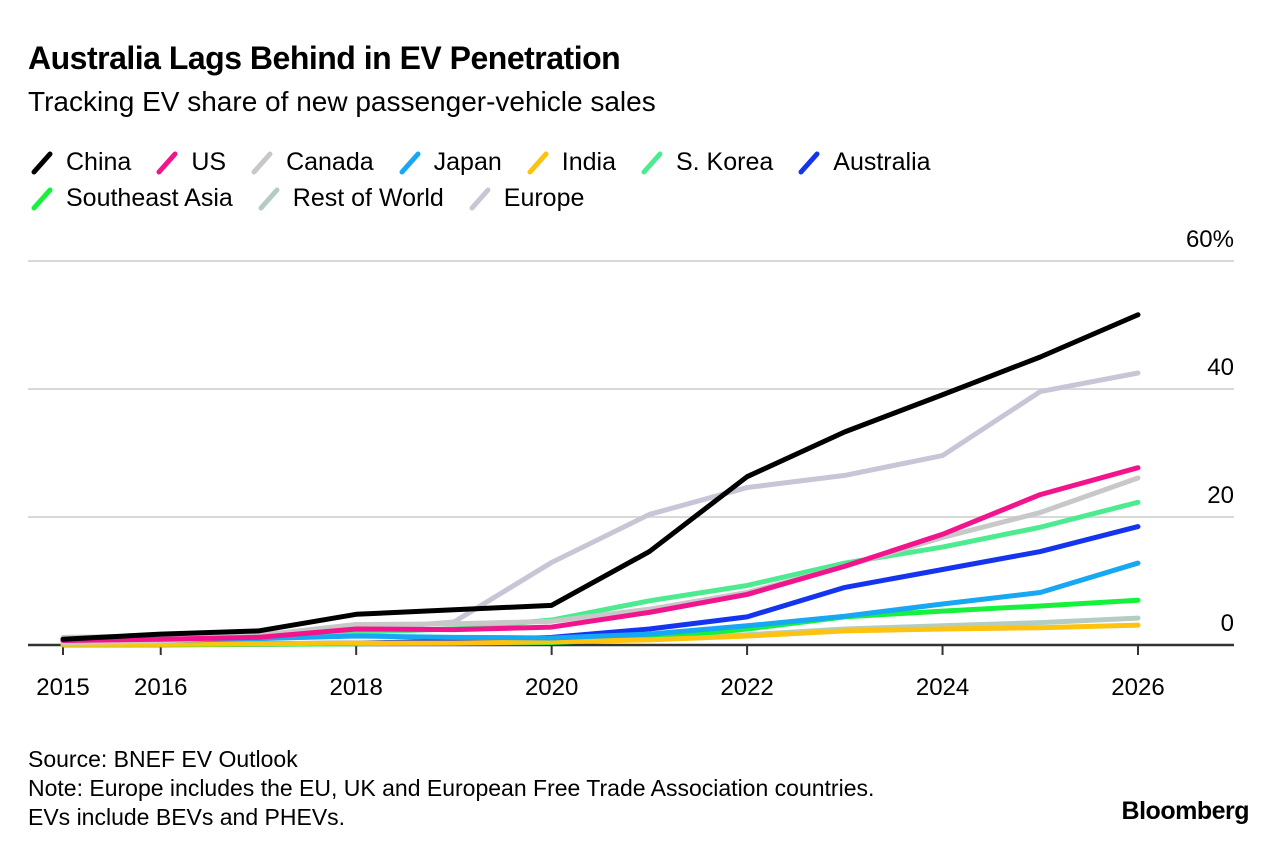 The height and width of the screenshot is (858, 1287). What do you see at coordinates (588, 162) in the screenshot?
I see `legend-label: India` at bounding box center [588, 162].